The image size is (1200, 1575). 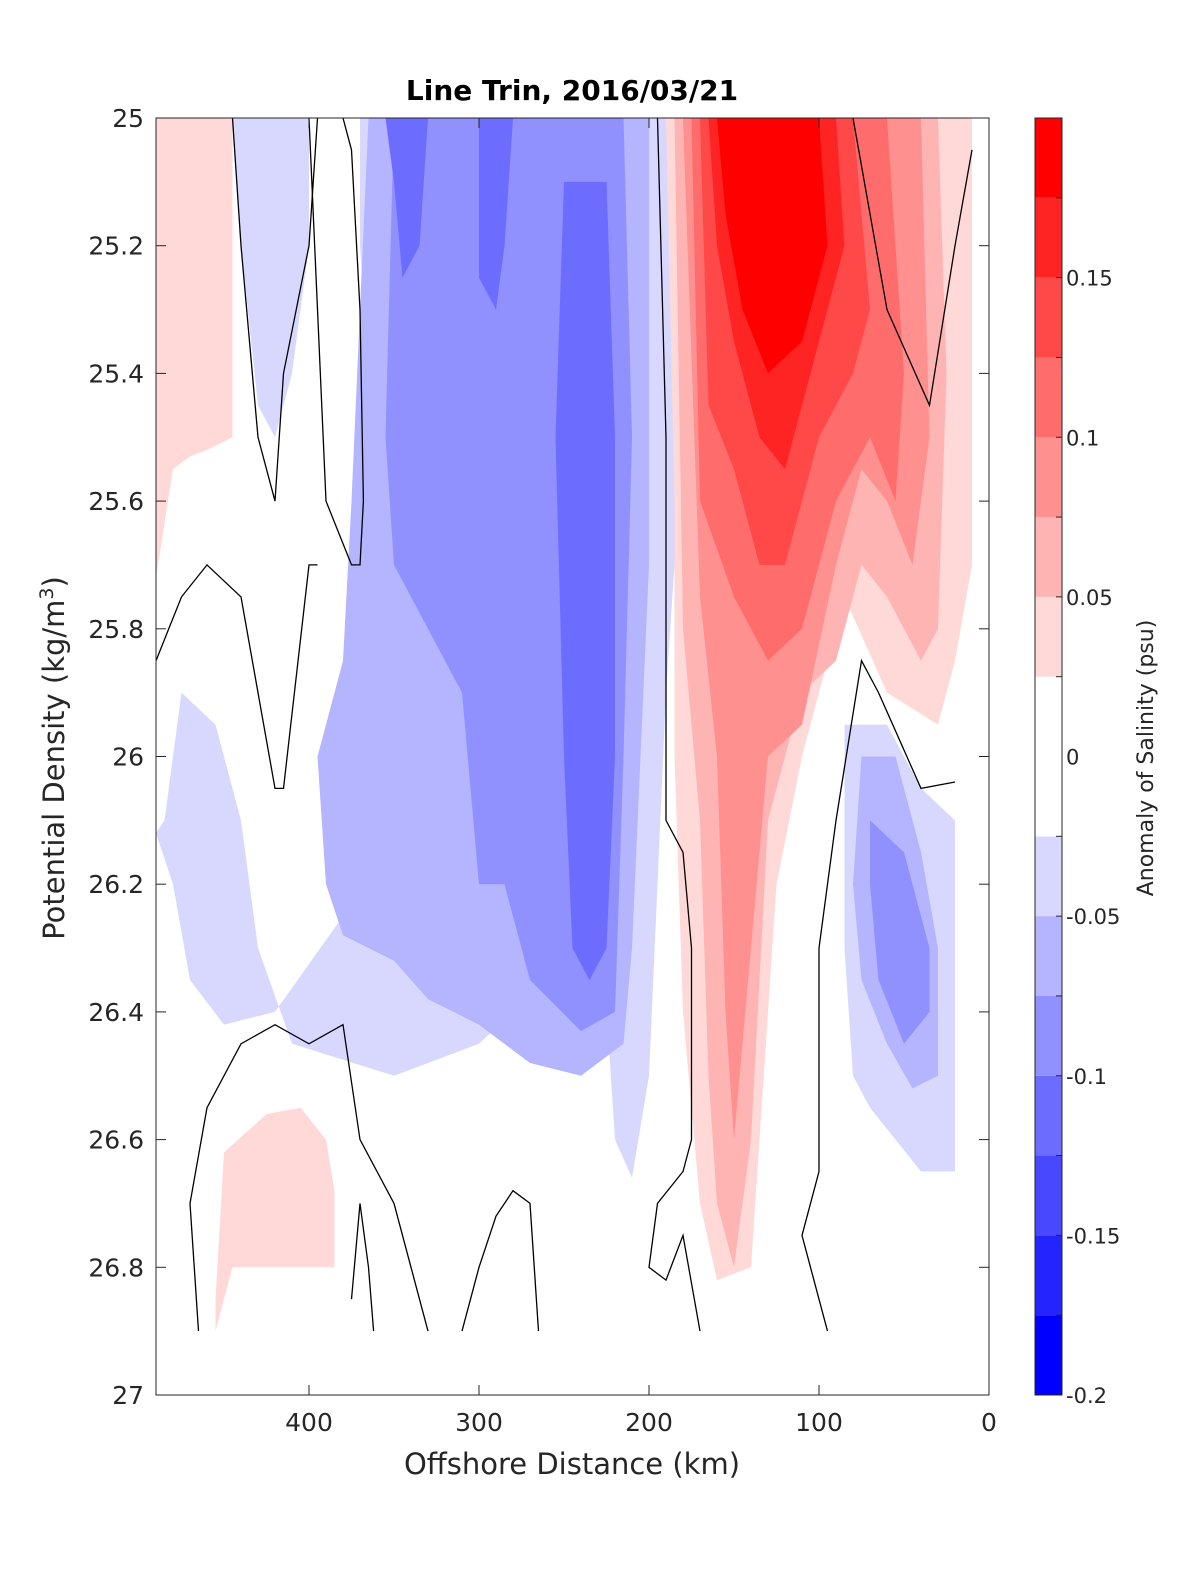 What do you see at coordinates (772, 246) in the screenshot?
I see `contour-region-shelf-positive-core` at bounding box center [772, 246].